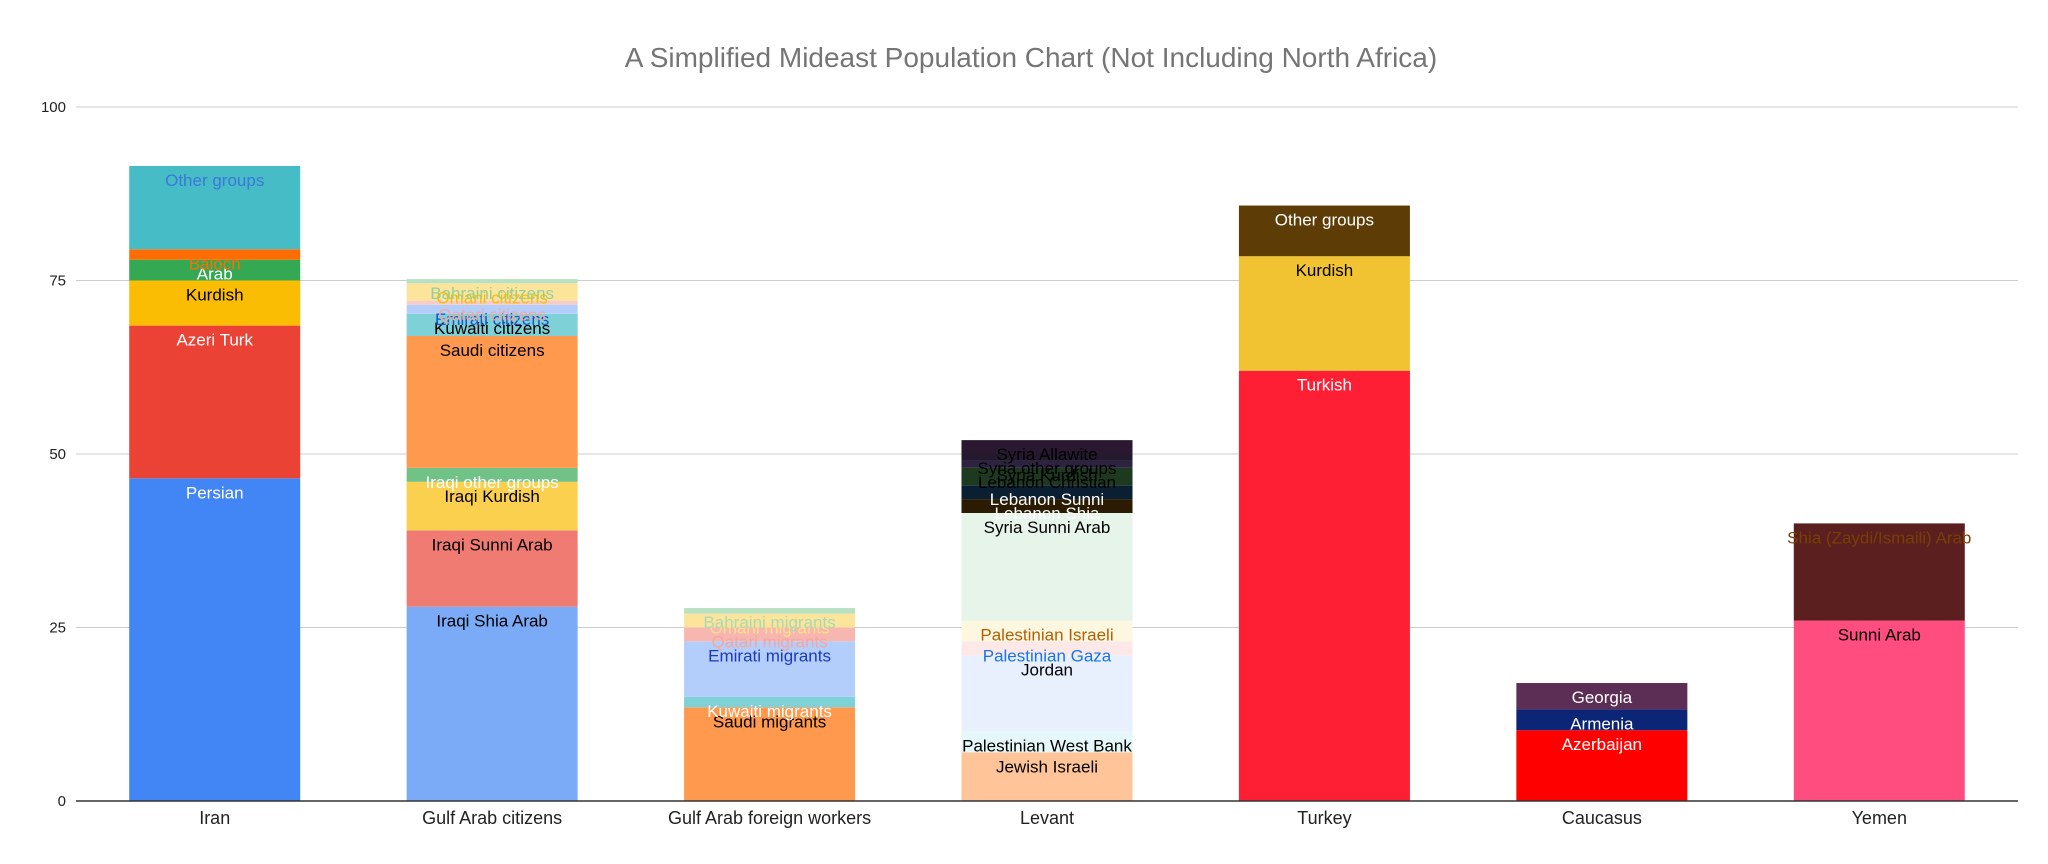 Image resolution: width=2048 pixels, height=864 pixels. Describe the element at coordinates (214, 818) in the screenshot. I see `x-tick-label: Iran` at that location.